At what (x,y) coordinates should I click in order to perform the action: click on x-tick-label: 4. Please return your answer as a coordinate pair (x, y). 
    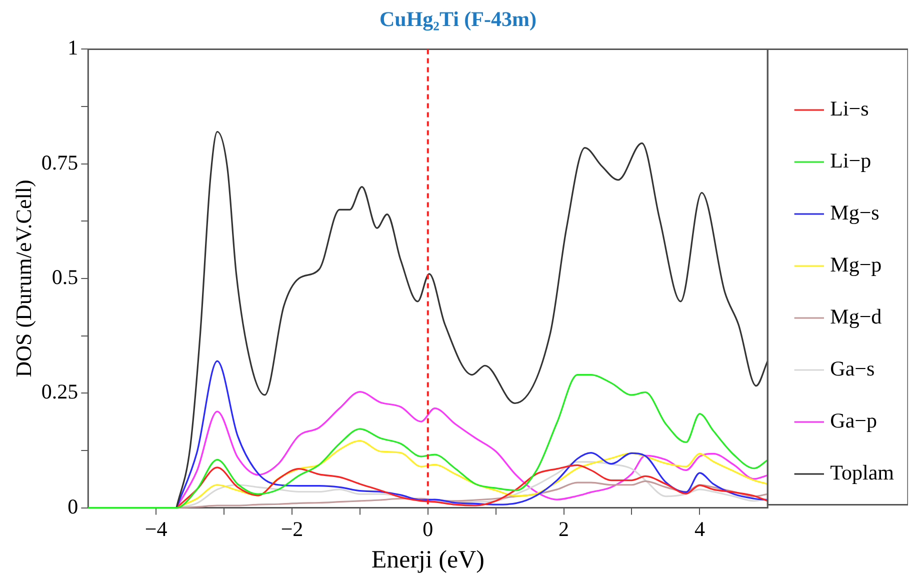
    Looking at the image, I should click on (700, 528).